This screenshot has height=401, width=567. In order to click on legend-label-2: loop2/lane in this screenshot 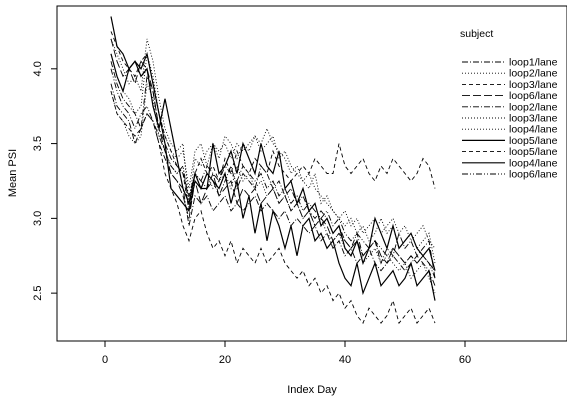, I will do `click(533, 74)`.